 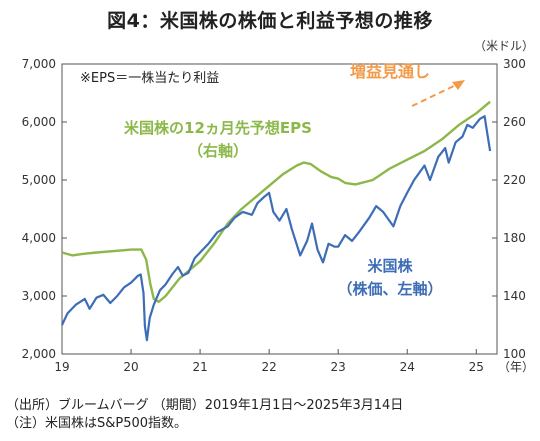 I want to click on x-tick-label: 20, so click(x=130, y=367).